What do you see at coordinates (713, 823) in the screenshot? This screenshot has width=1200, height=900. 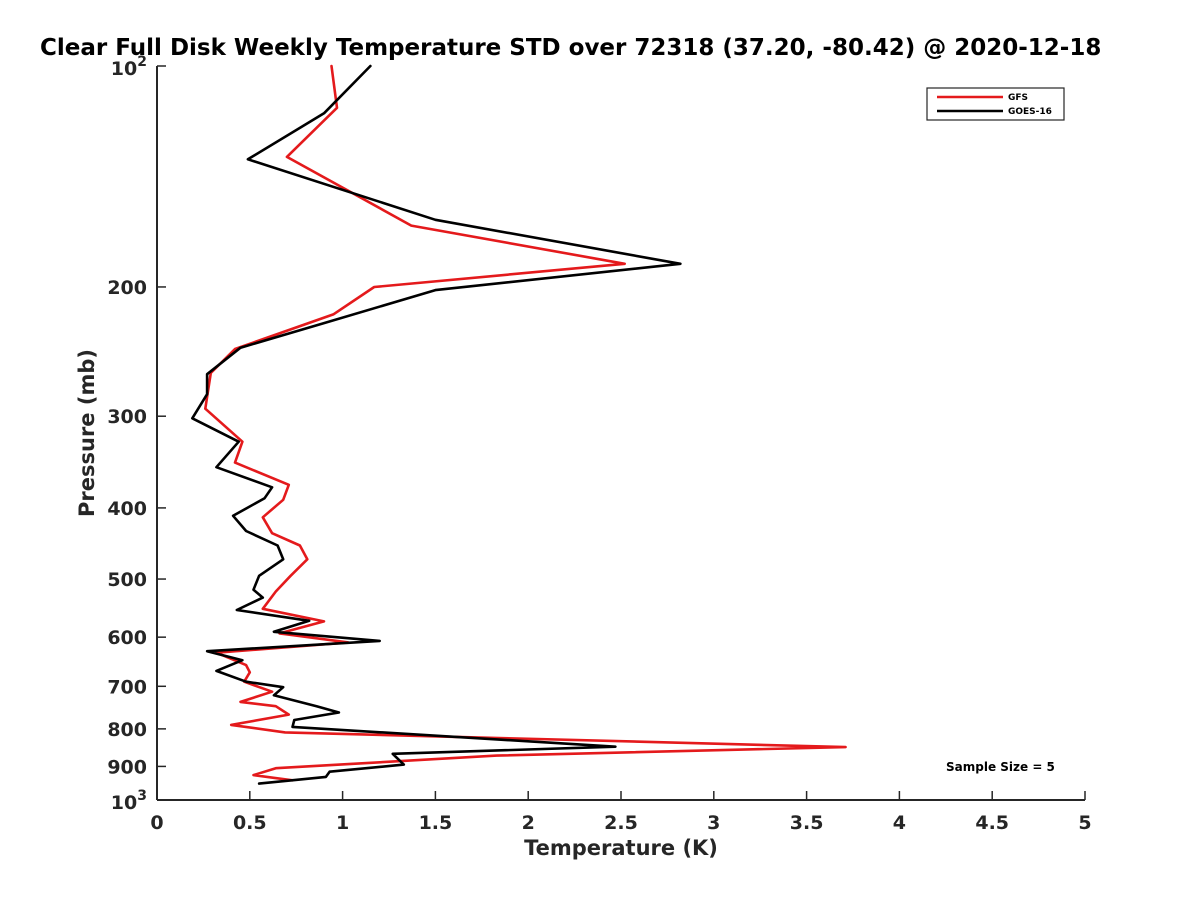 I see `x-tick-label: 3` at bounding box center [713, 823].